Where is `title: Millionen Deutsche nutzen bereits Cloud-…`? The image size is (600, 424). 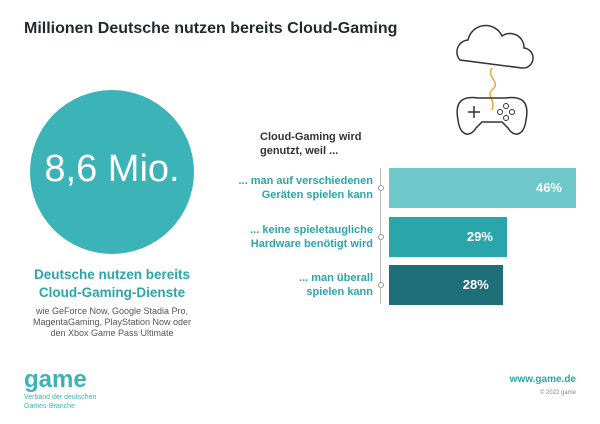
title: Millionen Deutsche nutzen bereits Cloud-… is located at coordinates (211, 28).